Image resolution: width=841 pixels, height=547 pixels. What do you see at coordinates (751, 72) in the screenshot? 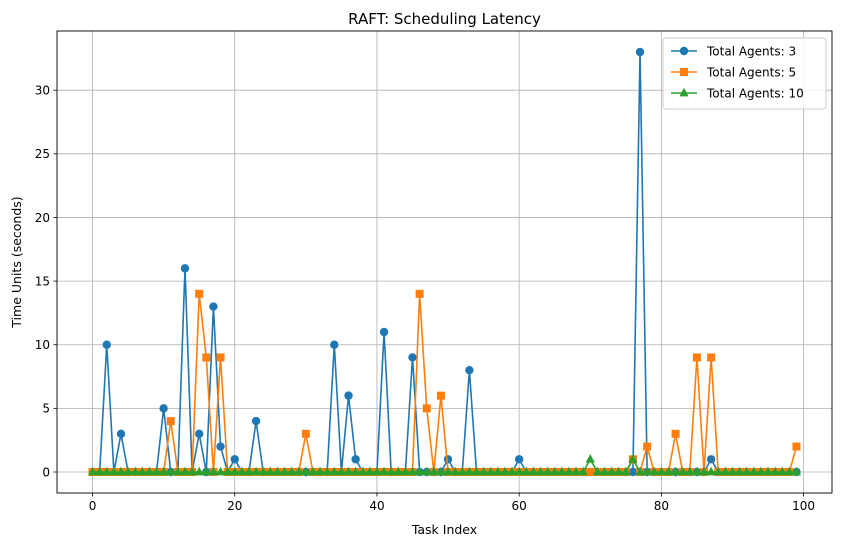
I see `legend-label: Total Agents: 5` at bounding box center [751, 72].